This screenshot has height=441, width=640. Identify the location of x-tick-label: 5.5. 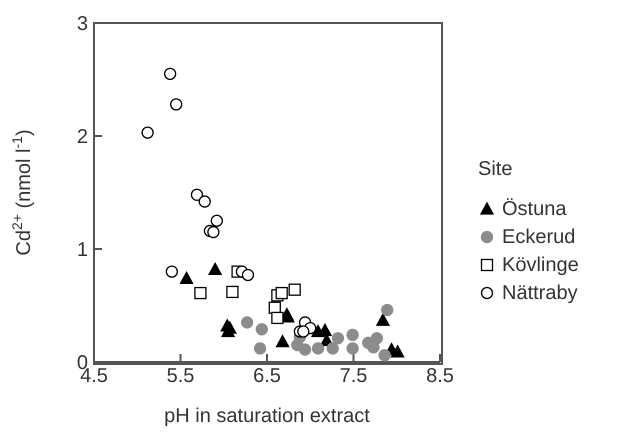
(180, 376).